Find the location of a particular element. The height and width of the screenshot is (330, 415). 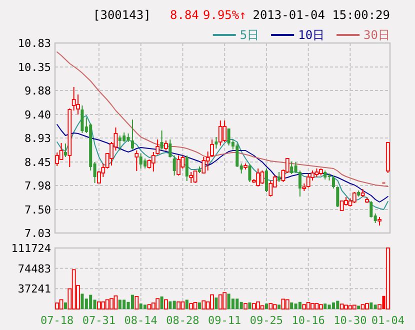

x-tick-label: 07-31 is located at coordinates (99, 320).